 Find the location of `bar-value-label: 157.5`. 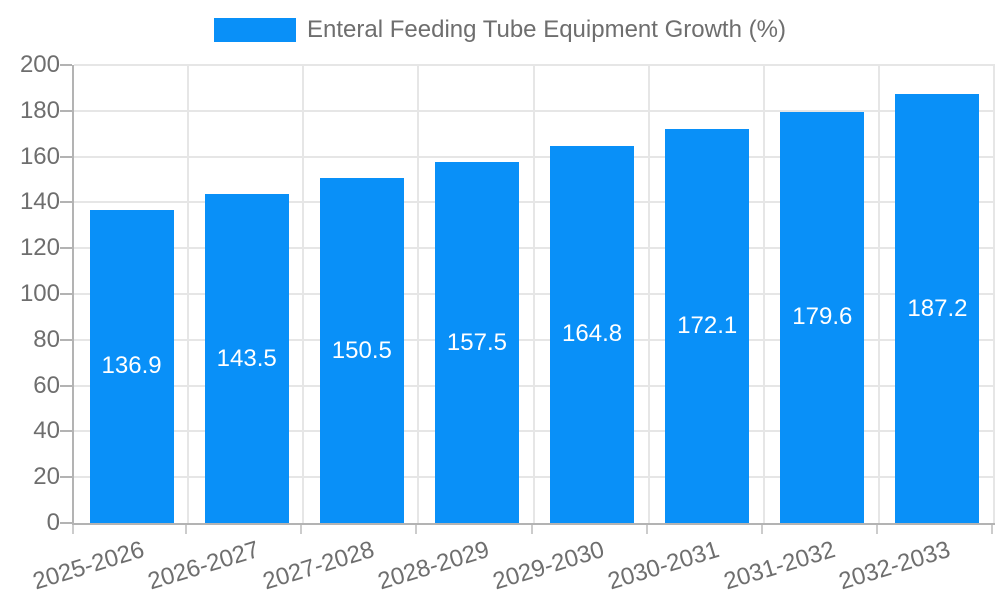

bar-value-label: 157.5 is located at coordinates (476, 342).